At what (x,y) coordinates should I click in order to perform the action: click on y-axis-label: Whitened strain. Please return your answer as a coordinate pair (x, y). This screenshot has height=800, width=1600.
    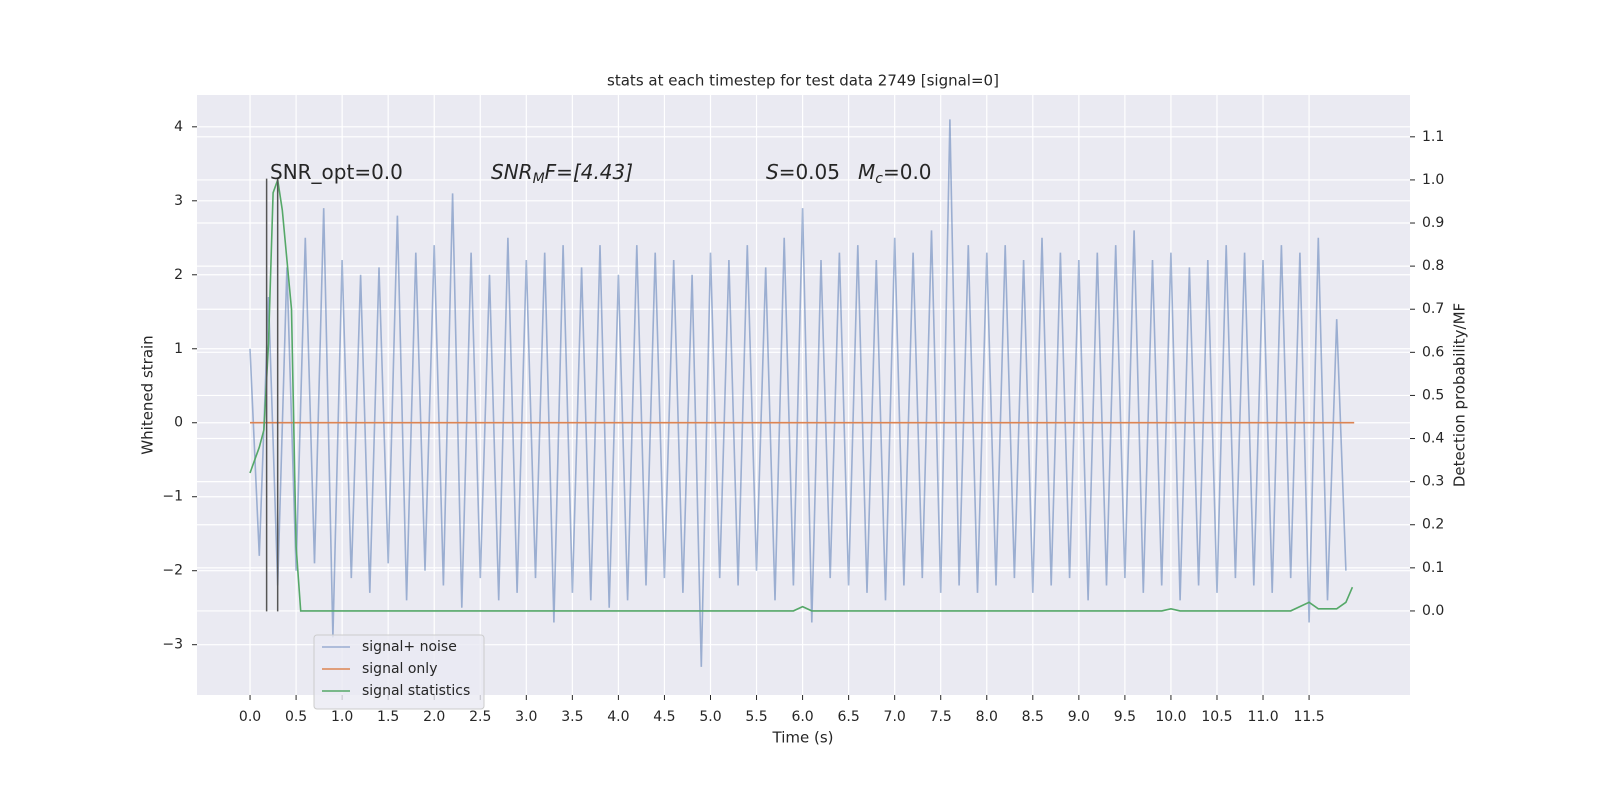
    Looking at the image, I should click on (148, 394).